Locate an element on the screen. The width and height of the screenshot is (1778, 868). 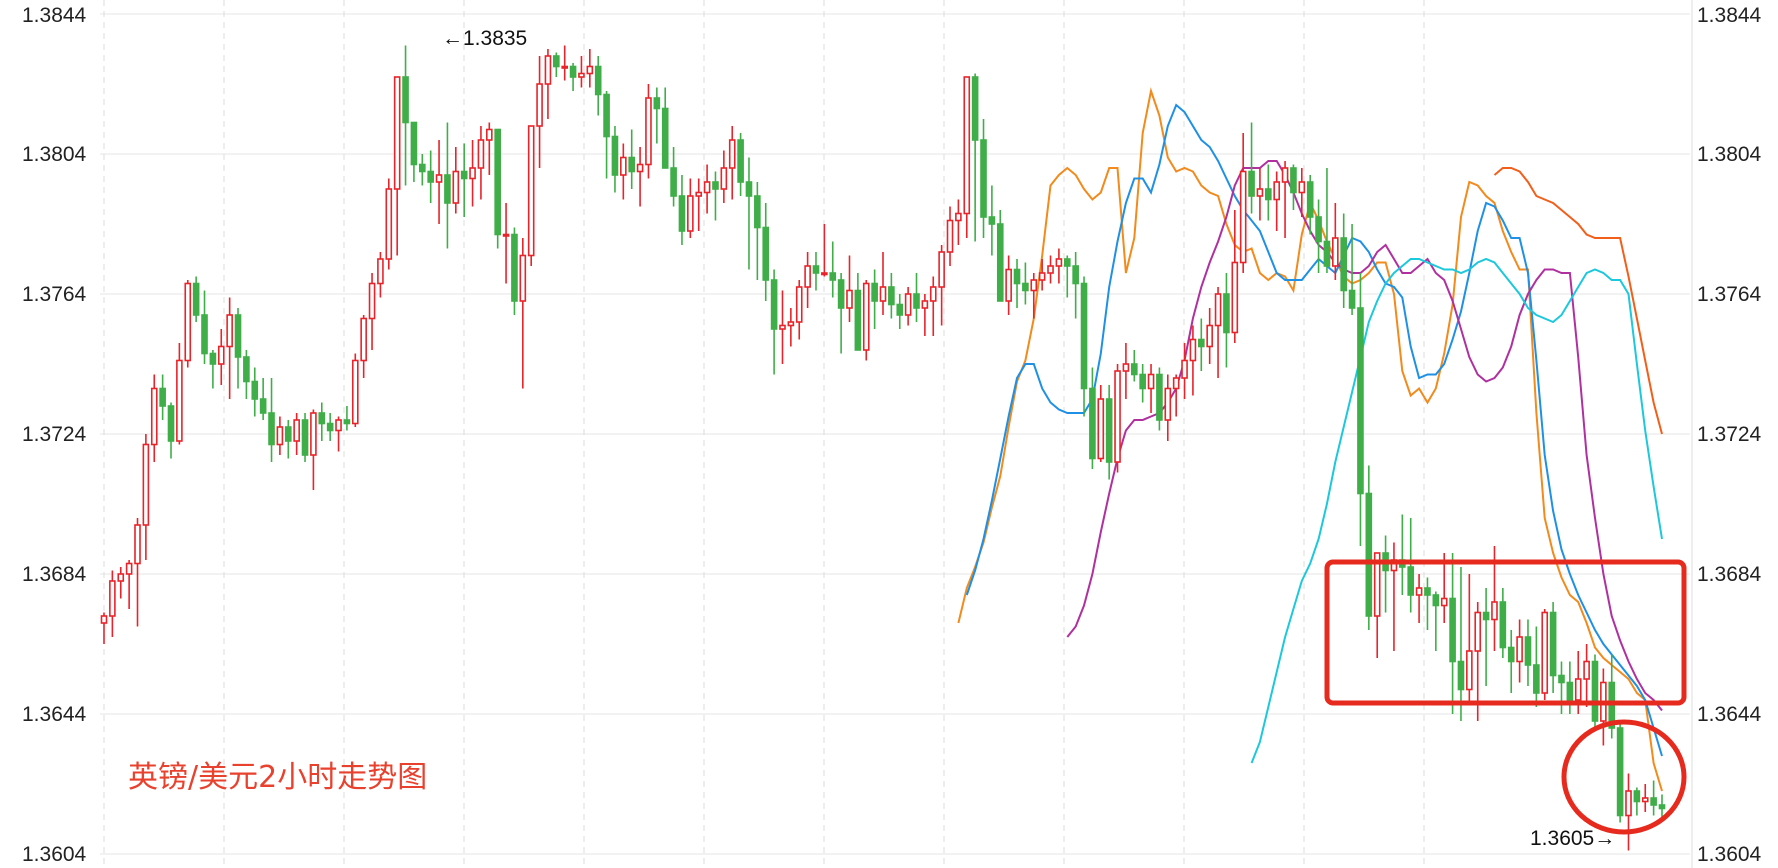
y-tick-label-left: 1.3844 is located at coordinates (54, 15).